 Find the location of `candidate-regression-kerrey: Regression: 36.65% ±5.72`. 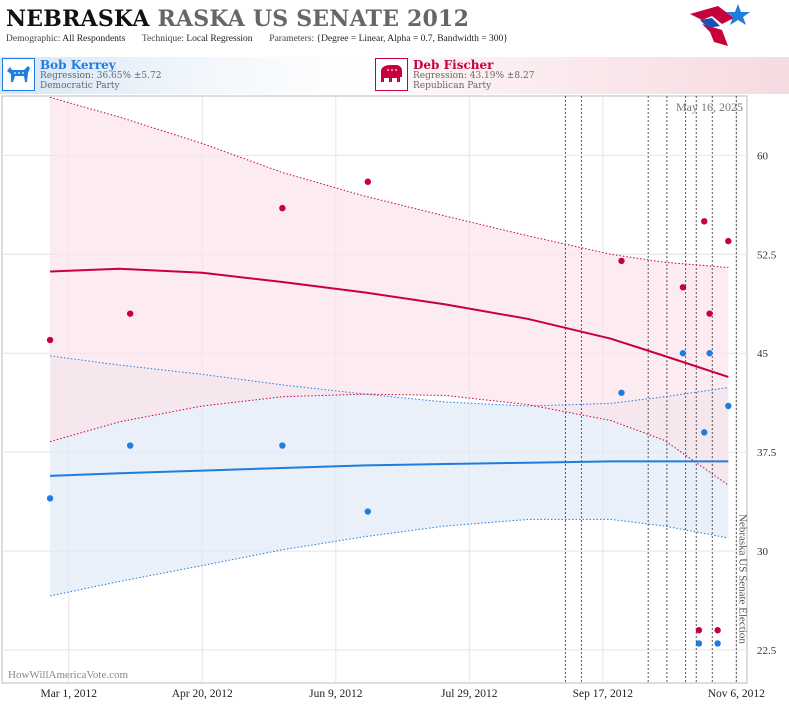

candidate-regression-kerrey: Regression: 36.65% ±5.72 is located at coordinates (101, 76).